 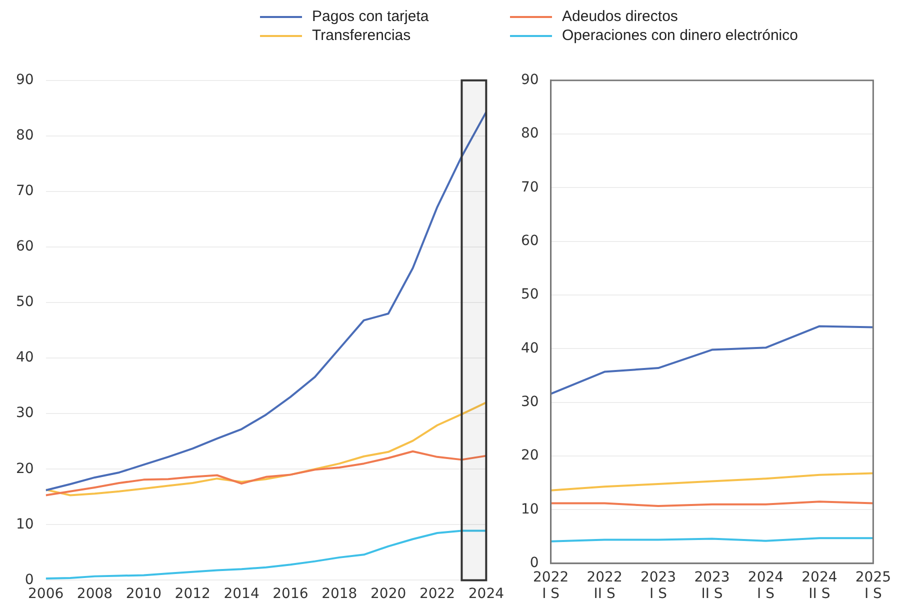 What do you see at coordinates (192, 594) in the screenshot?
I see `x-tick-label: 2012` at bounding box center [192, 594].